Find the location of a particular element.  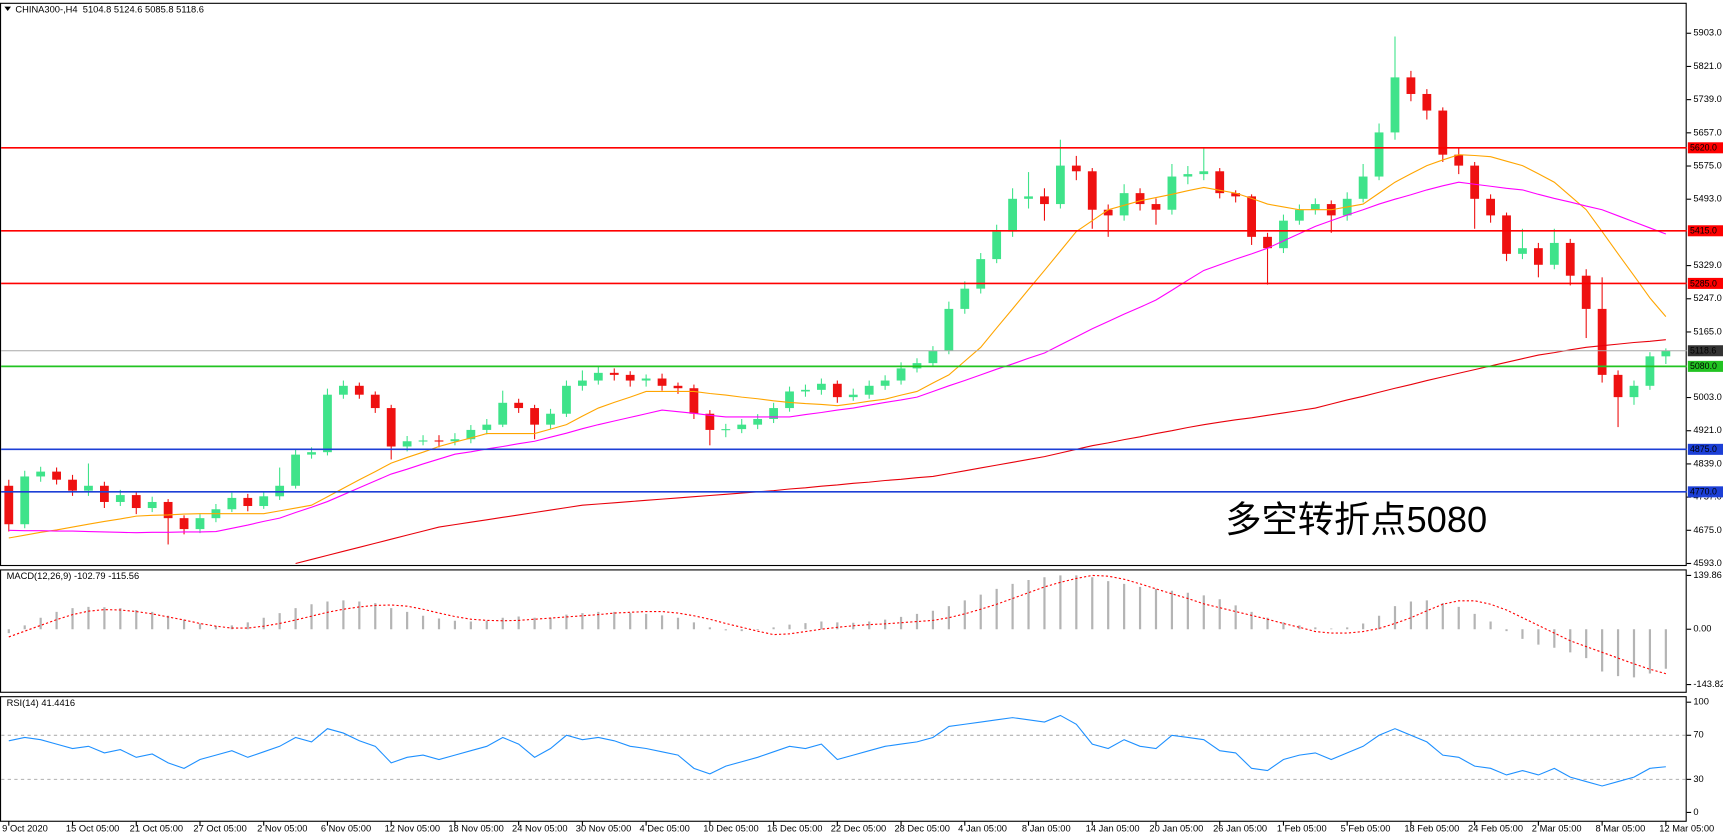

y-tick-label: 5247.0 is located at coordinates (1707, 298).